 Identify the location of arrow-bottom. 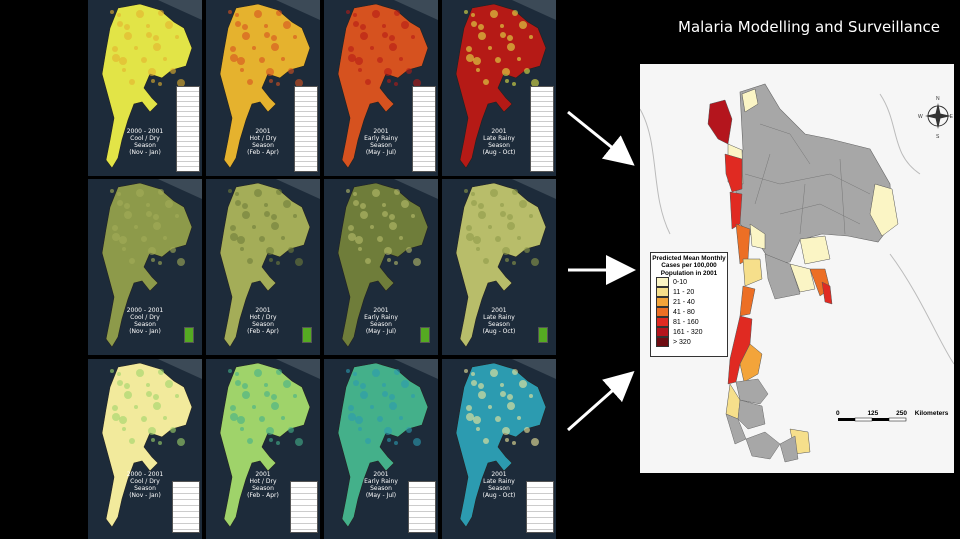
(601, 401).